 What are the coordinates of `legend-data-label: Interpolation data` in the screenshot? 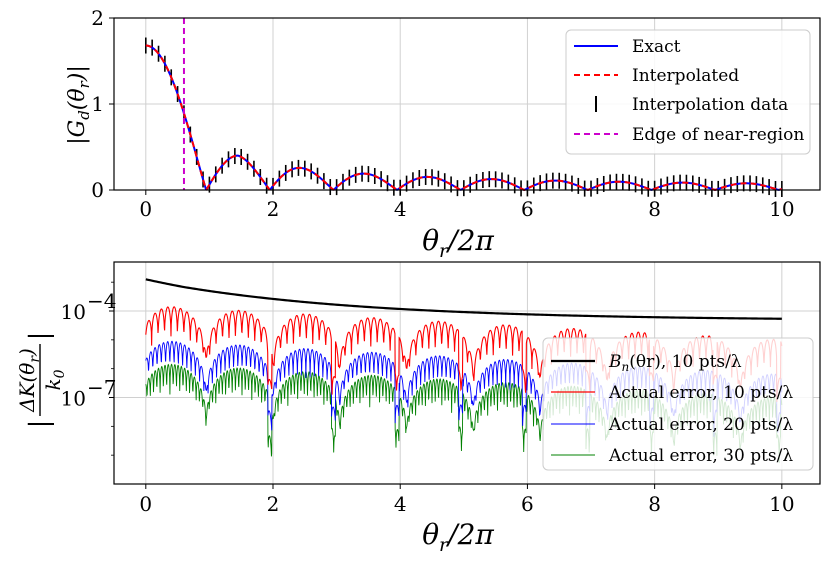 It's located at (710, 105).